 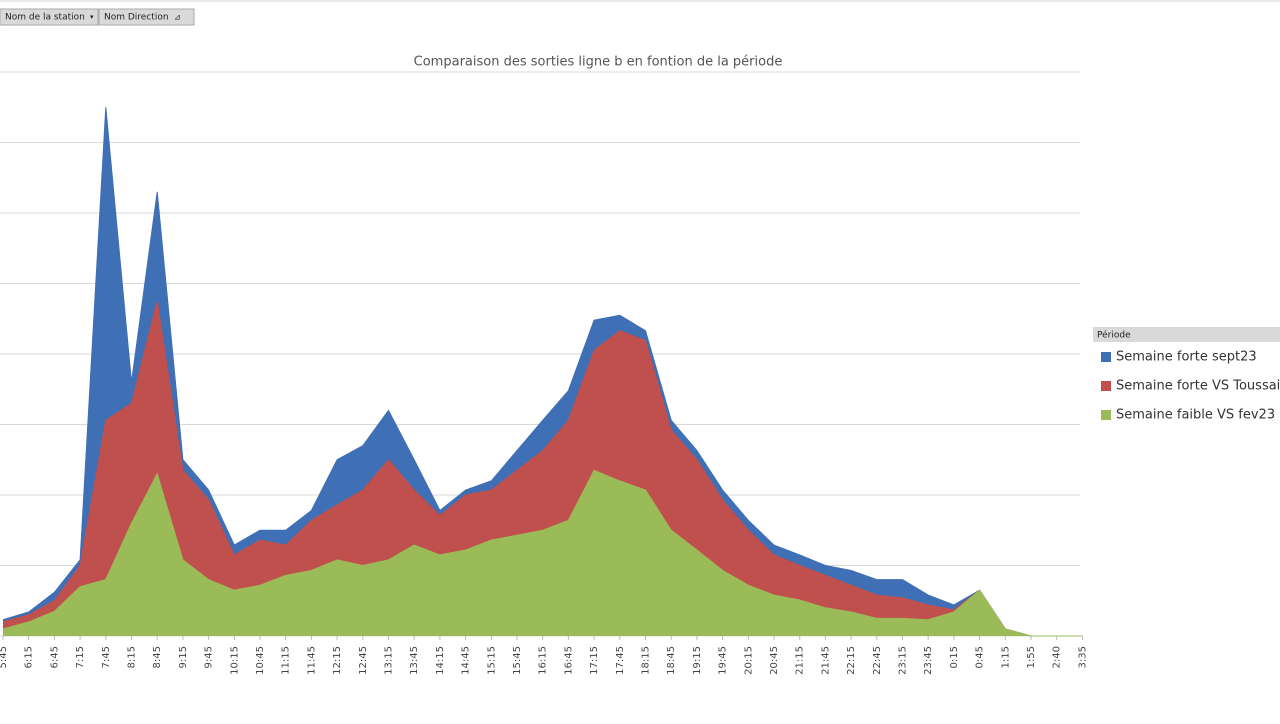 I want to click on x-tick-label: 7:45, so click(x=106, y=657).